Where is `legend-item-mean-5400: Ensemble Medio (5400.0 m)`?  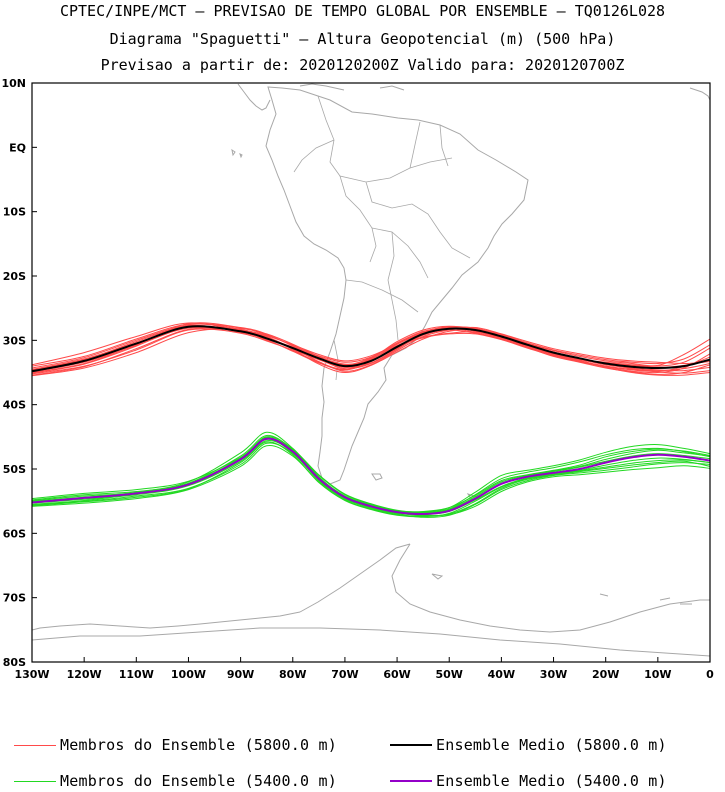
legend-item-mean-5400: Ensemble Medio (5400.0 m) is located at coordinates (528, 781).